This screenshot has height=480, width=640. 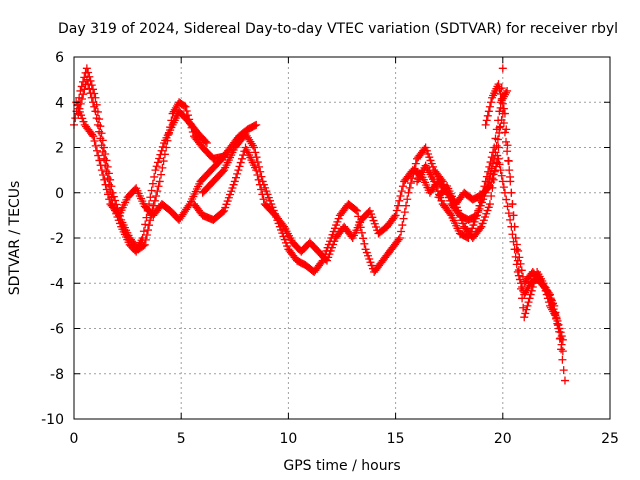 What do you see at coordinates (503, 439) in the screenshot?
I see `x-tick-label: 20` at bounding box center [503, 439].